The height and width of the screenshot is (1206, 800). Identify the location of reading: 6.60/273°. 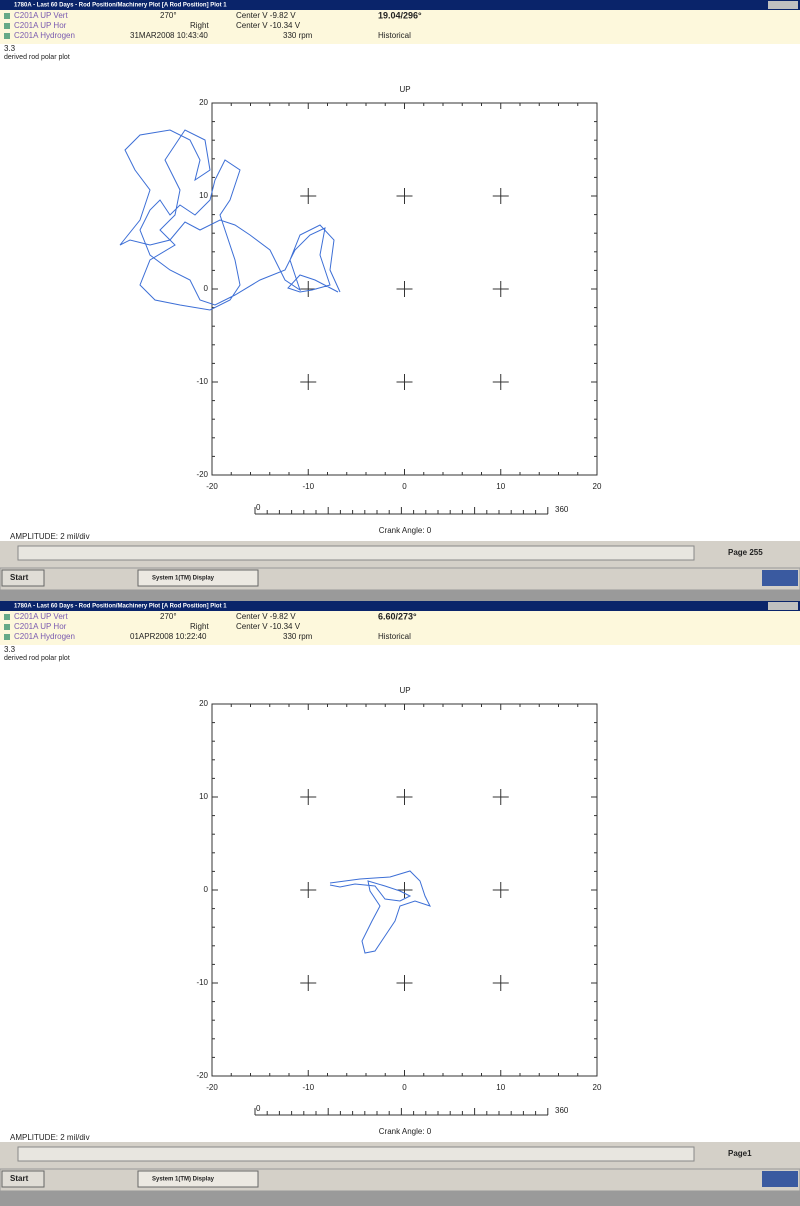
(397, 616).